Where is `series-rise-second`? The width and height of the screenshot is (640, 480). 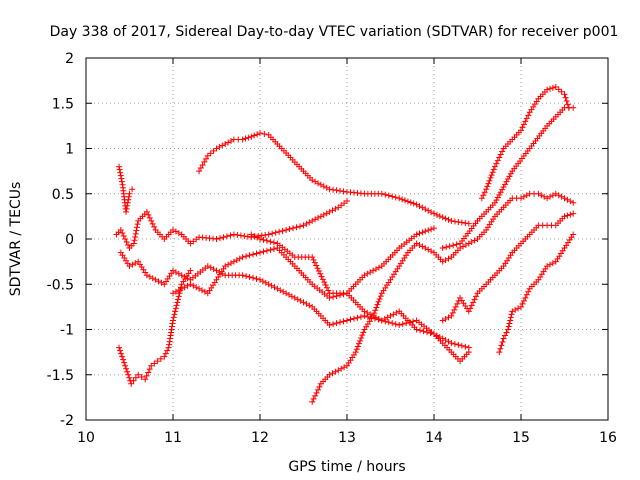
series-rise-second is located at coordinates (508, 178).